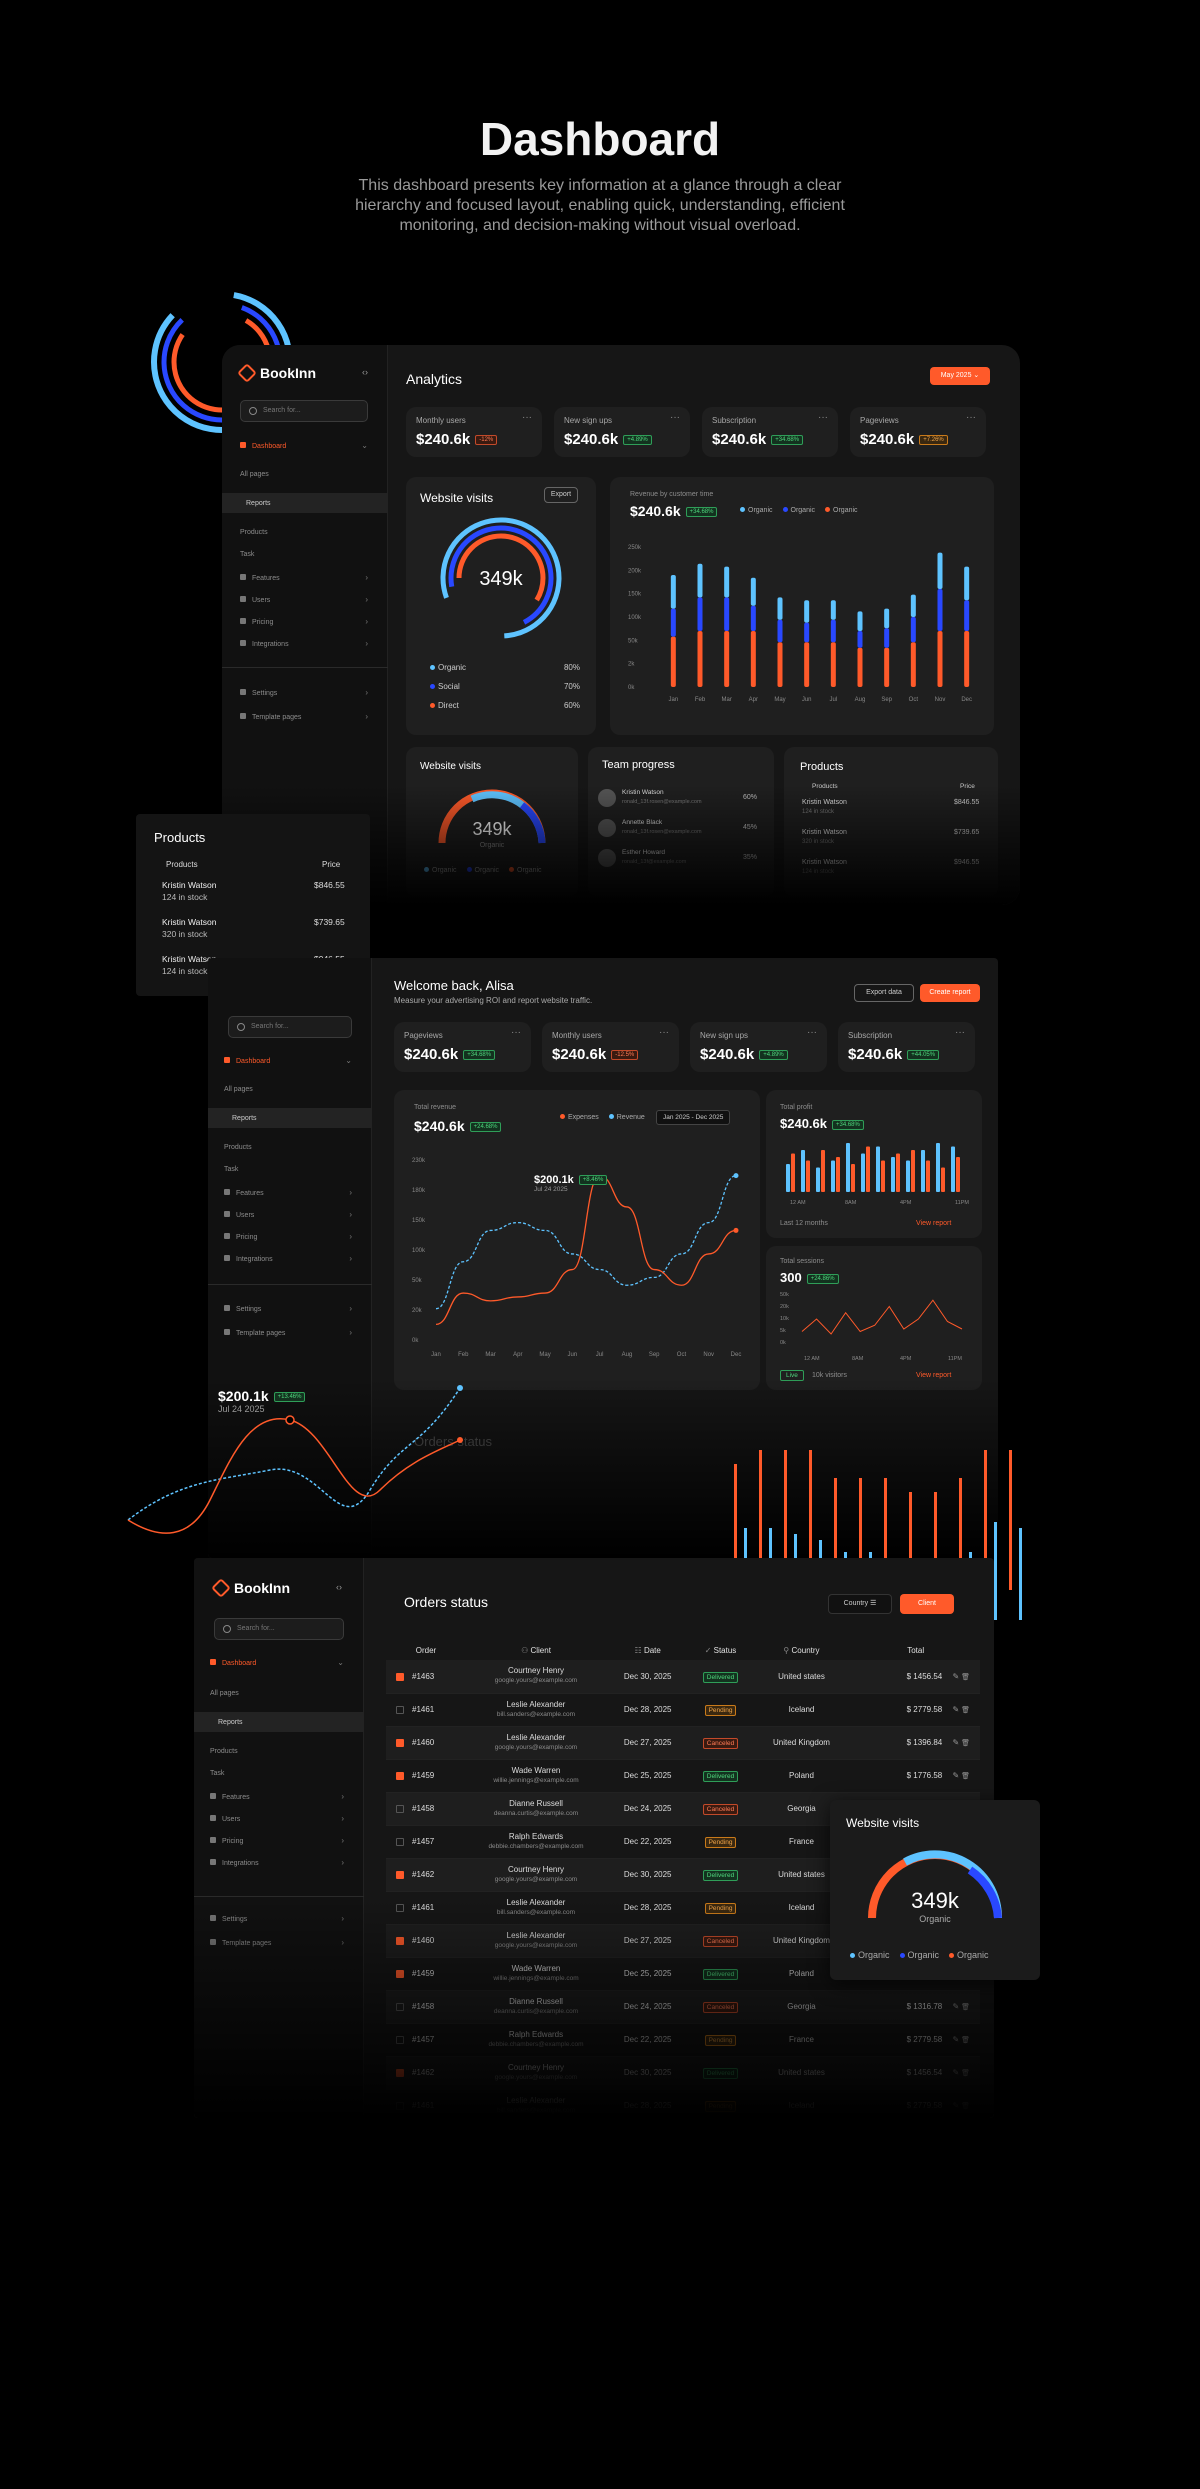  I want to click on column-header: ☷ Date, so click(647, 1650).